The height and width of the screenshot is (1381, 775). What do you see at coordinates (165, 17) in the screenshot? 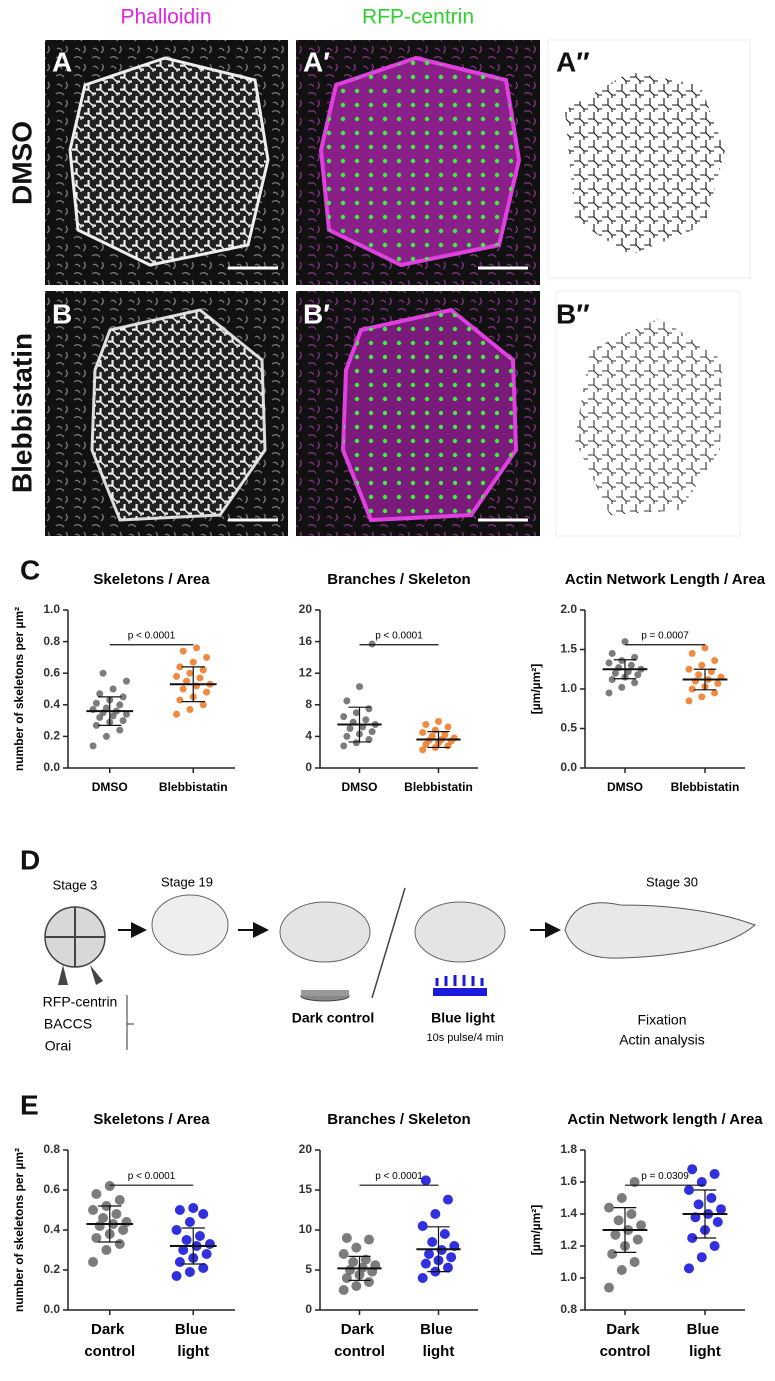
I see `column-label: Phalloidin` at bounding box center [165, 17].